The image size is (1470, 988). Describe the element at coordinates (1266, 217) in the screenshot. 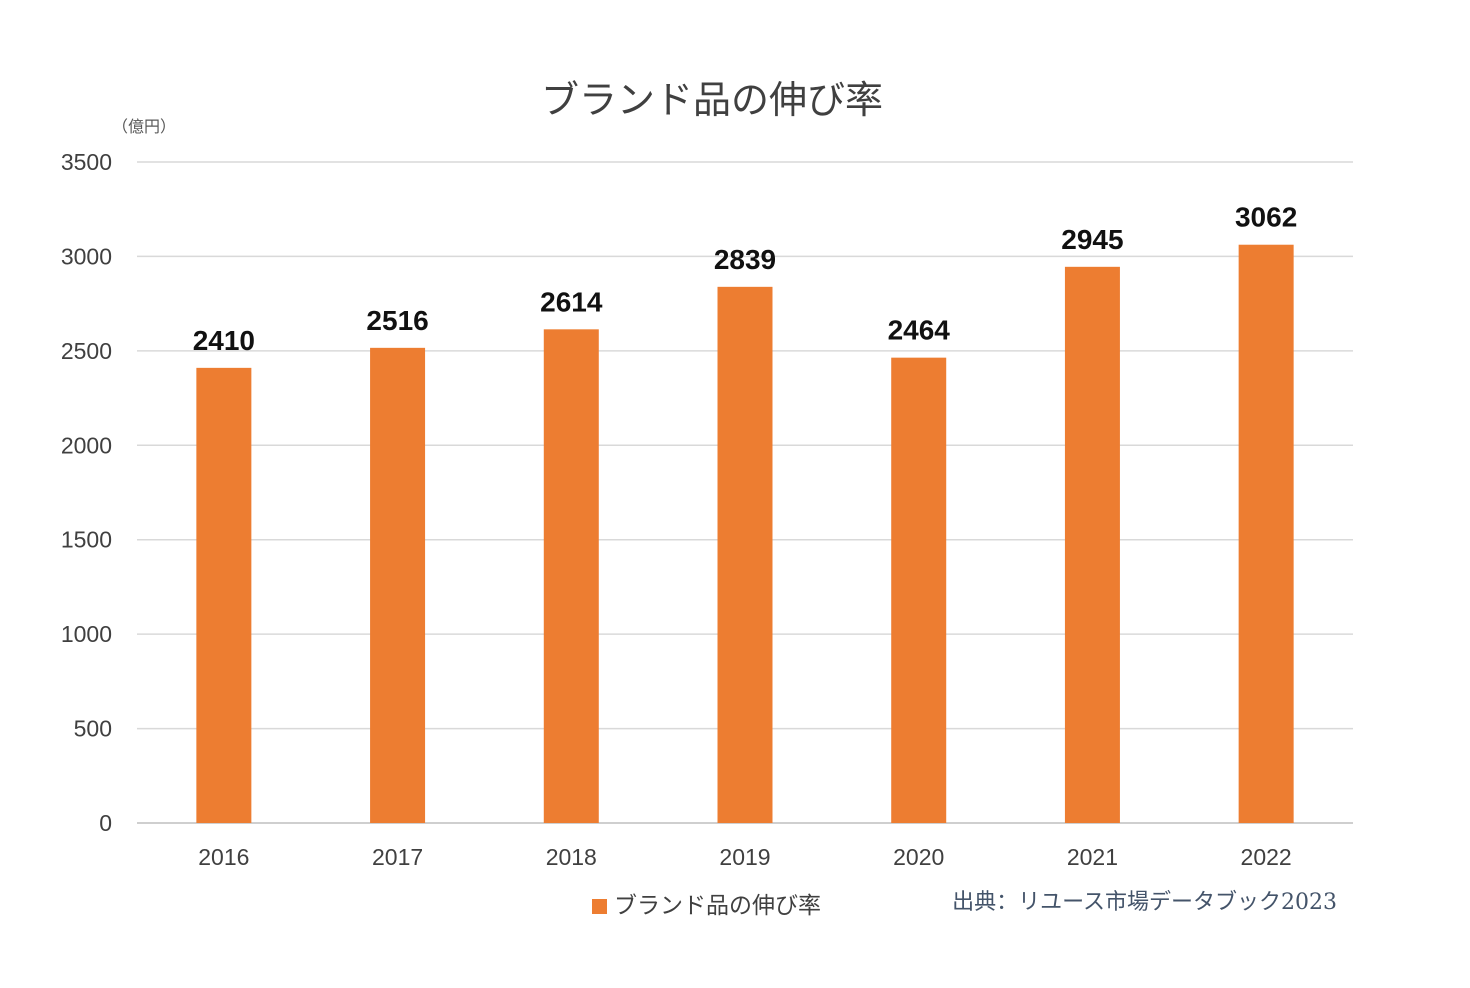

I see `data-label: 3062` at that location.